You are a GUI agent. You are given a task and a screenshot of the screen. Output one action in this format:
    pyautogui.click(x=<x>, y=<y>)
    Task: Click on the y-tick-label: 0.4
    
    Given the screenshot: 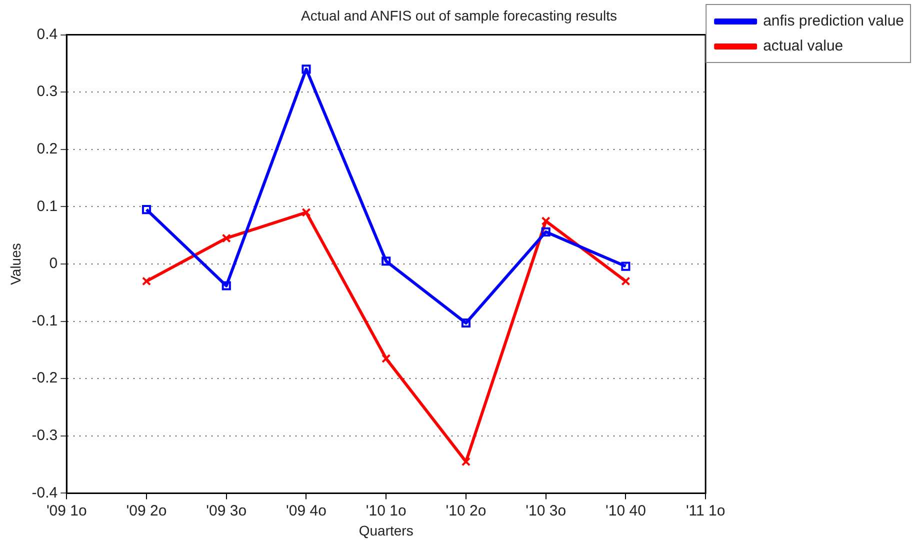 What is the action you would take?
    pyautogui.click(x=47, y=34)
    